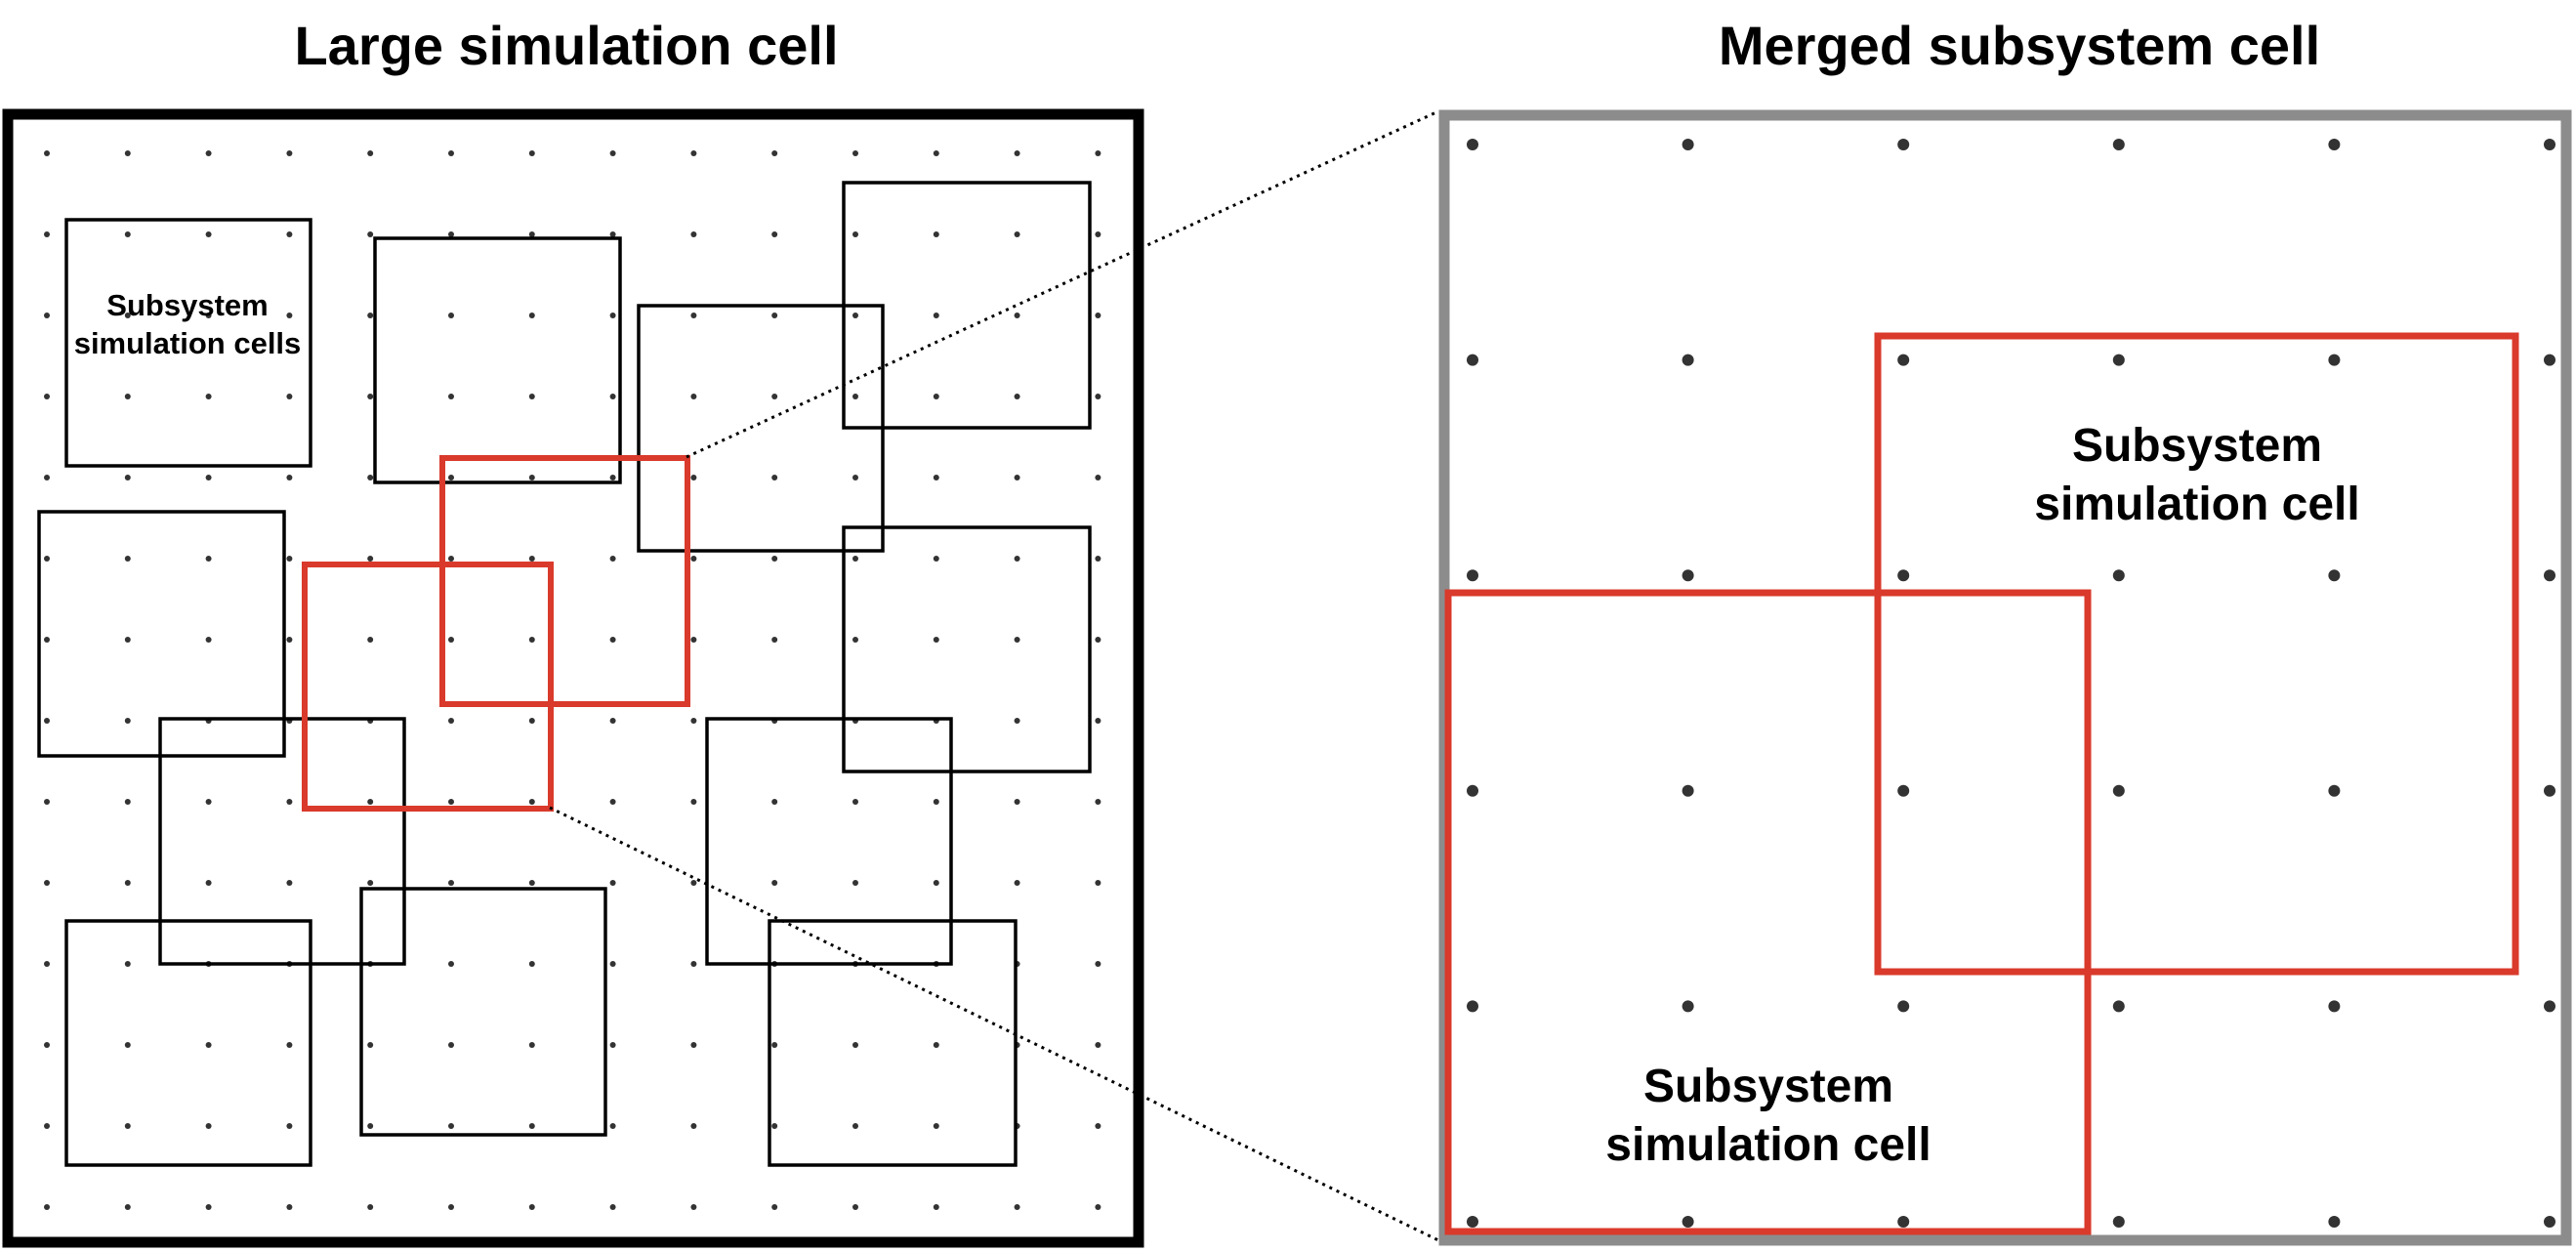 The image size is (2576, 1252). What do you see at coordinates (566, 45) in the screenshot?
I see `left-panel-title: Large simulation cell` at bounding box center [566, 45].